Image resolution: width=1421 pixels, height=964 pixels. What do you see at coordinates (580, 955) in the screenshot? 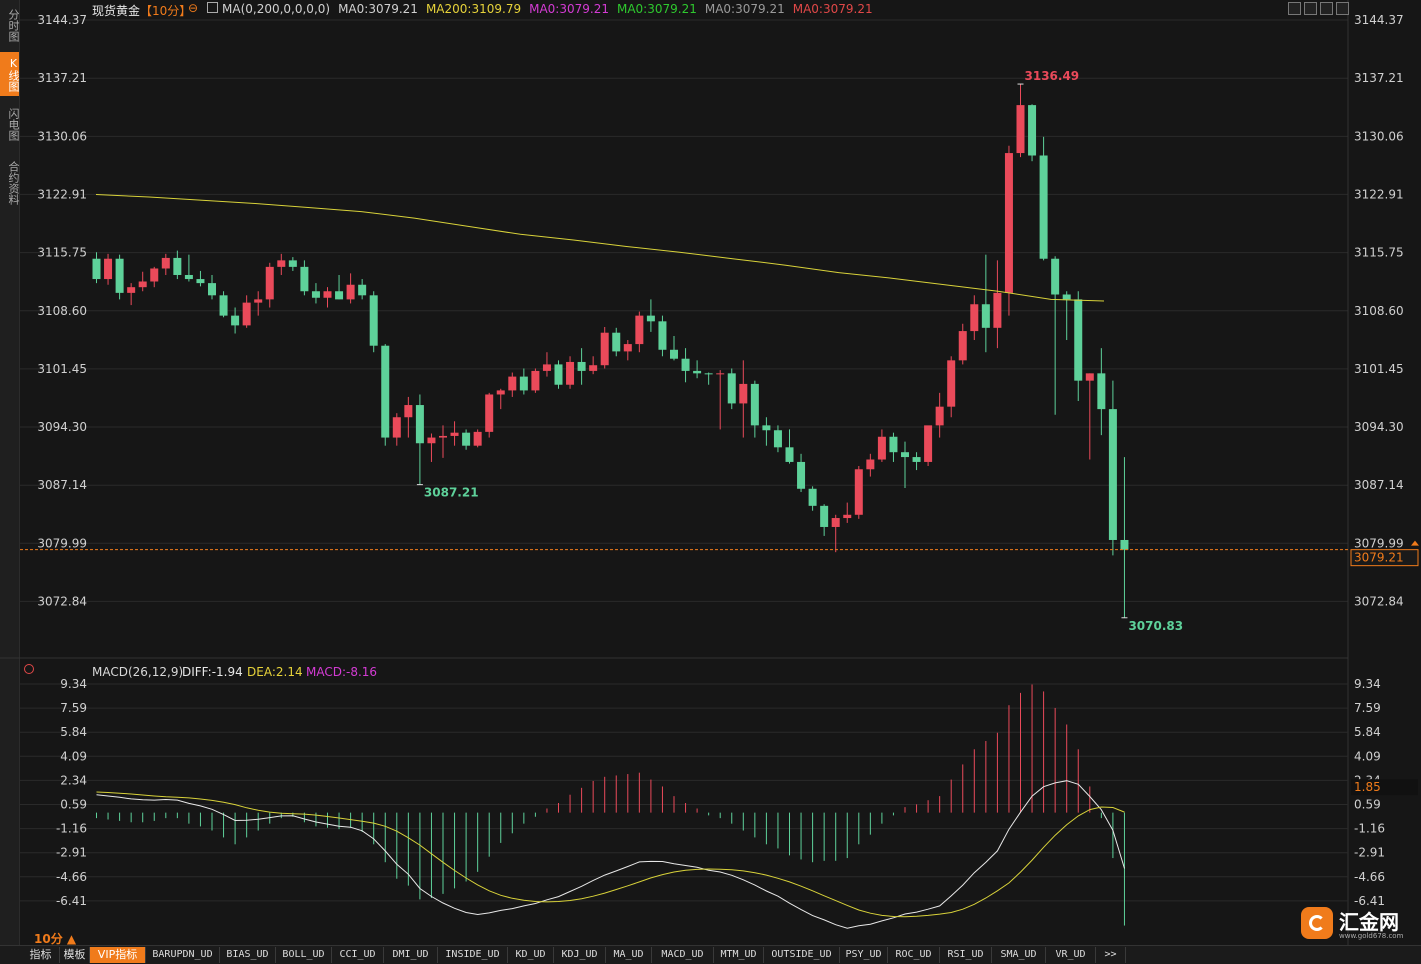
I see `bottom-tab-10: KDJ_UD` at bounding box center [580, 955].